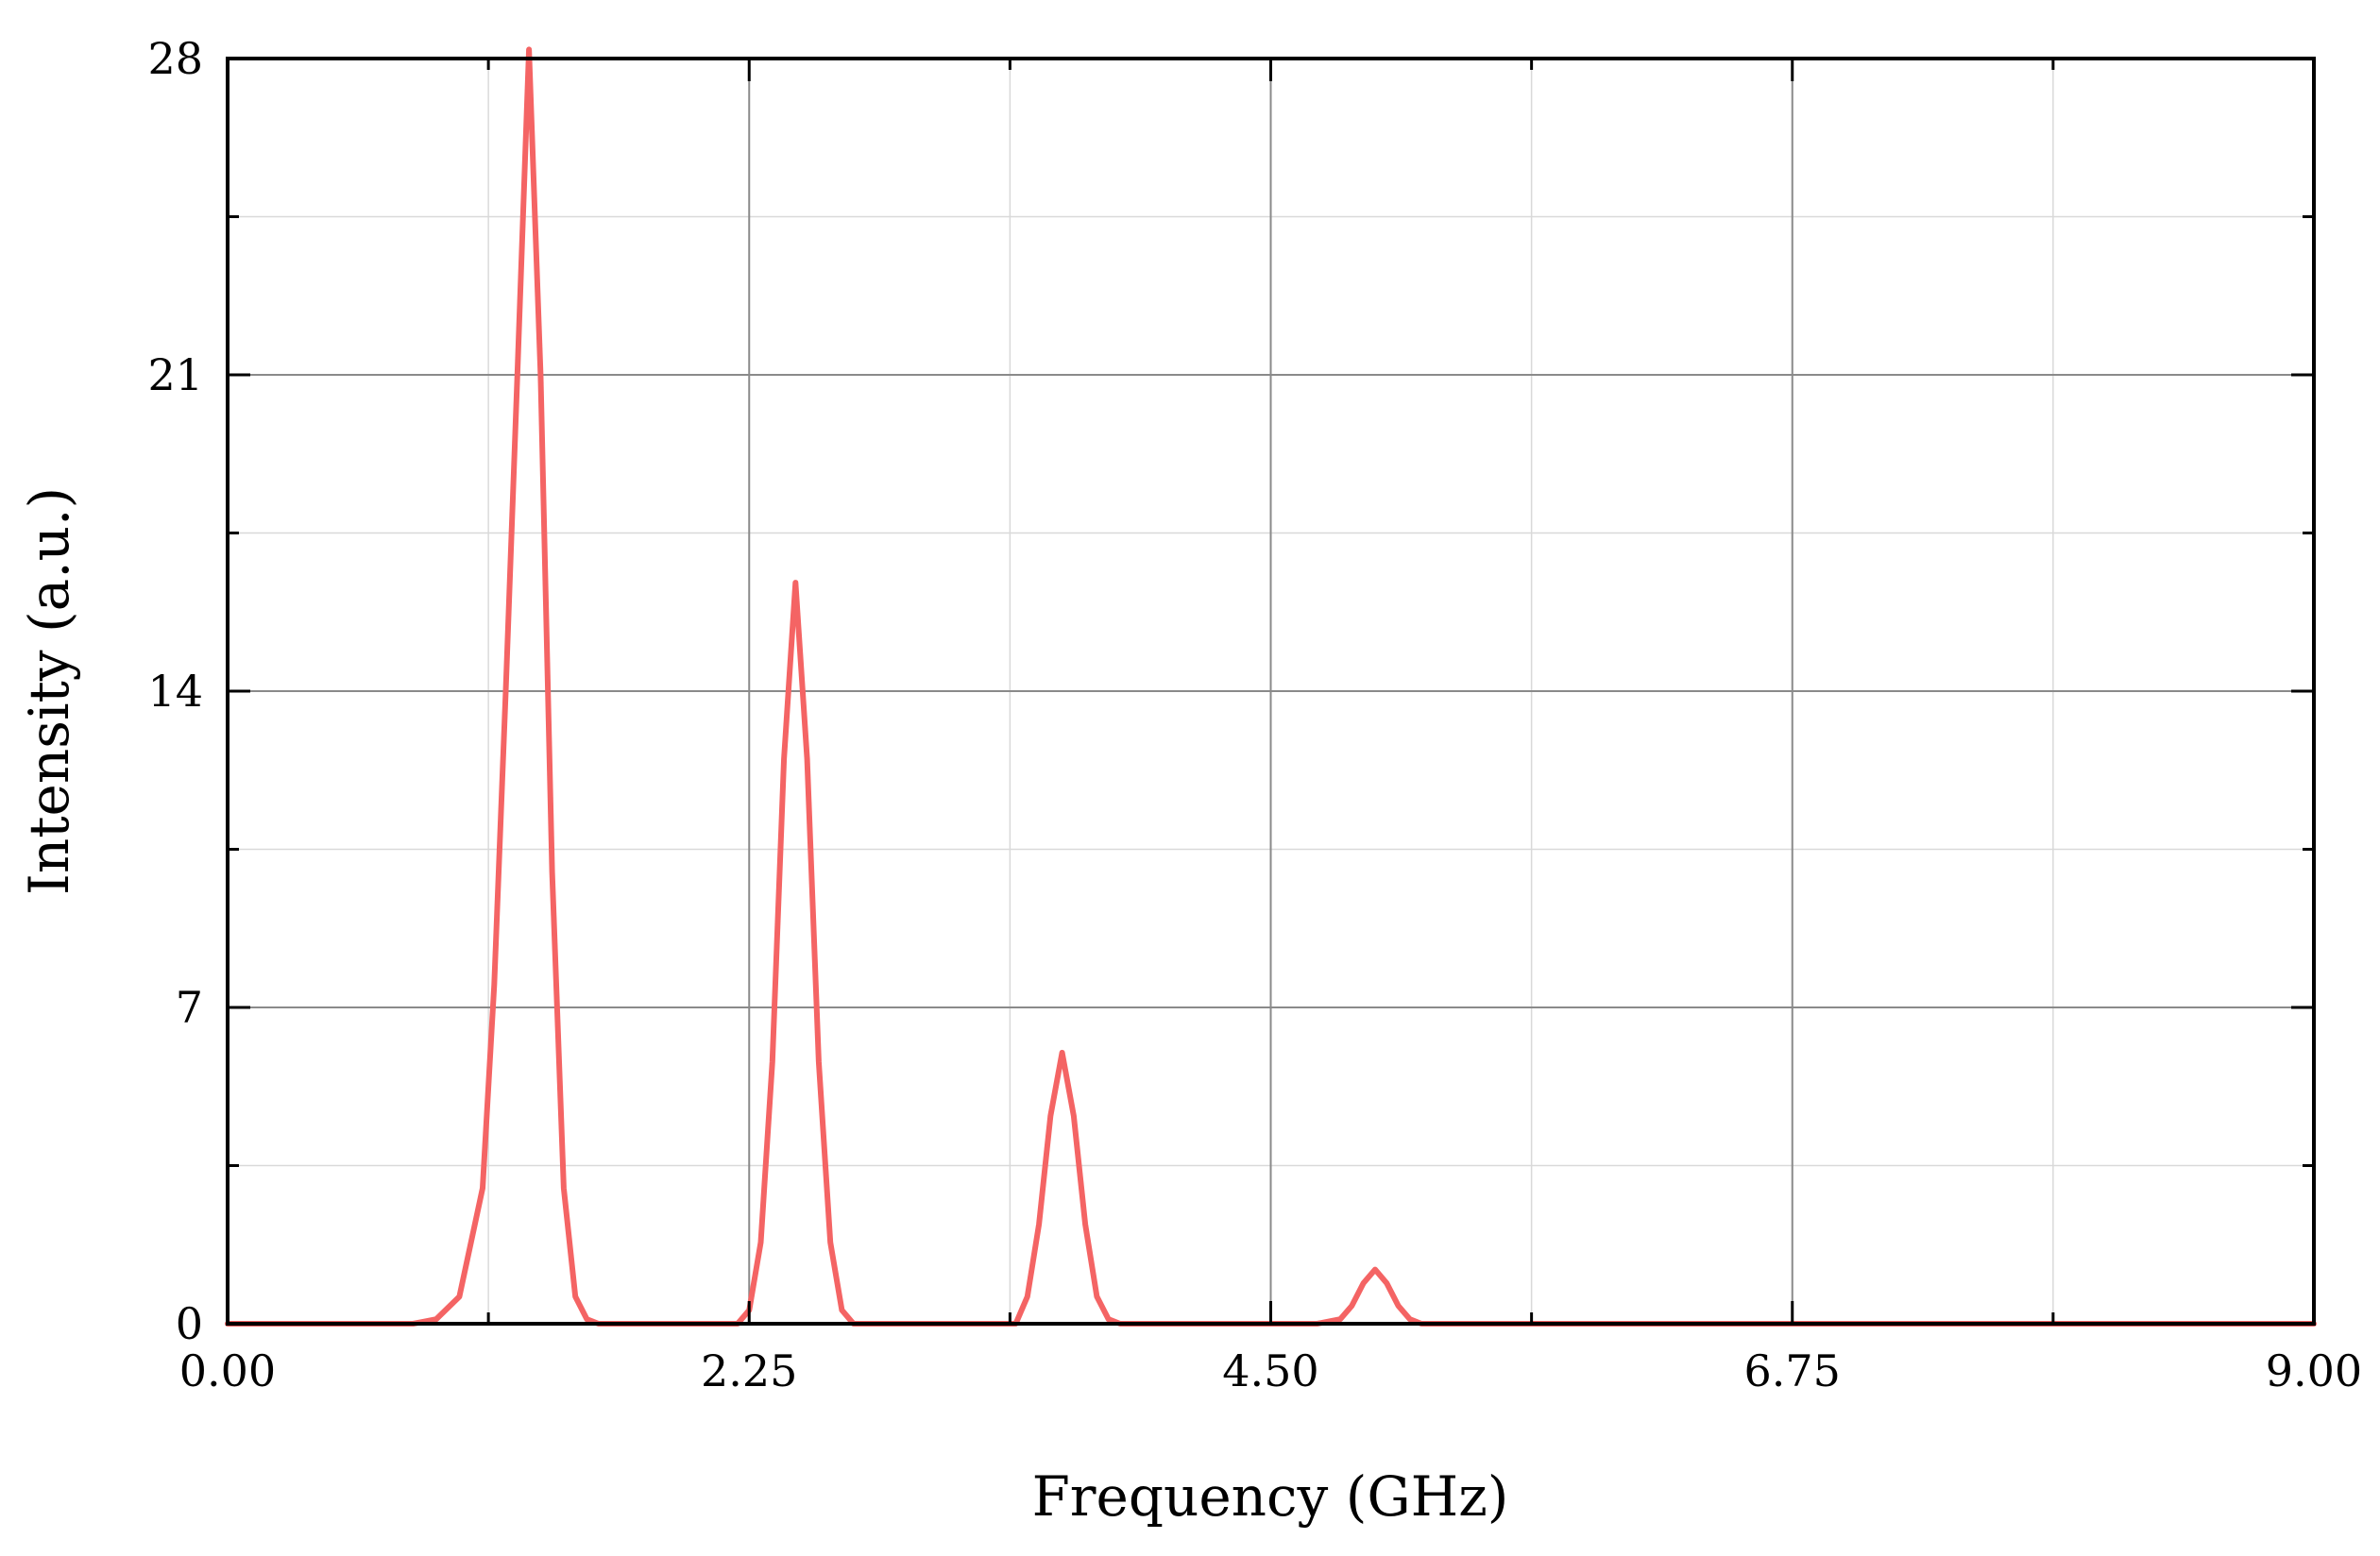 The image size is (2380, 1556). I want to click on x-tick-label: 2.25, so click(749, 1370).